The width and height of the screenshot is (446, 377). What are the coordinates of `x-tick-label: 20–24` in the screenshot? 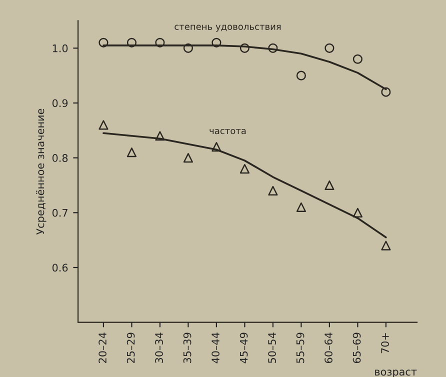 It's located at (102, 348).